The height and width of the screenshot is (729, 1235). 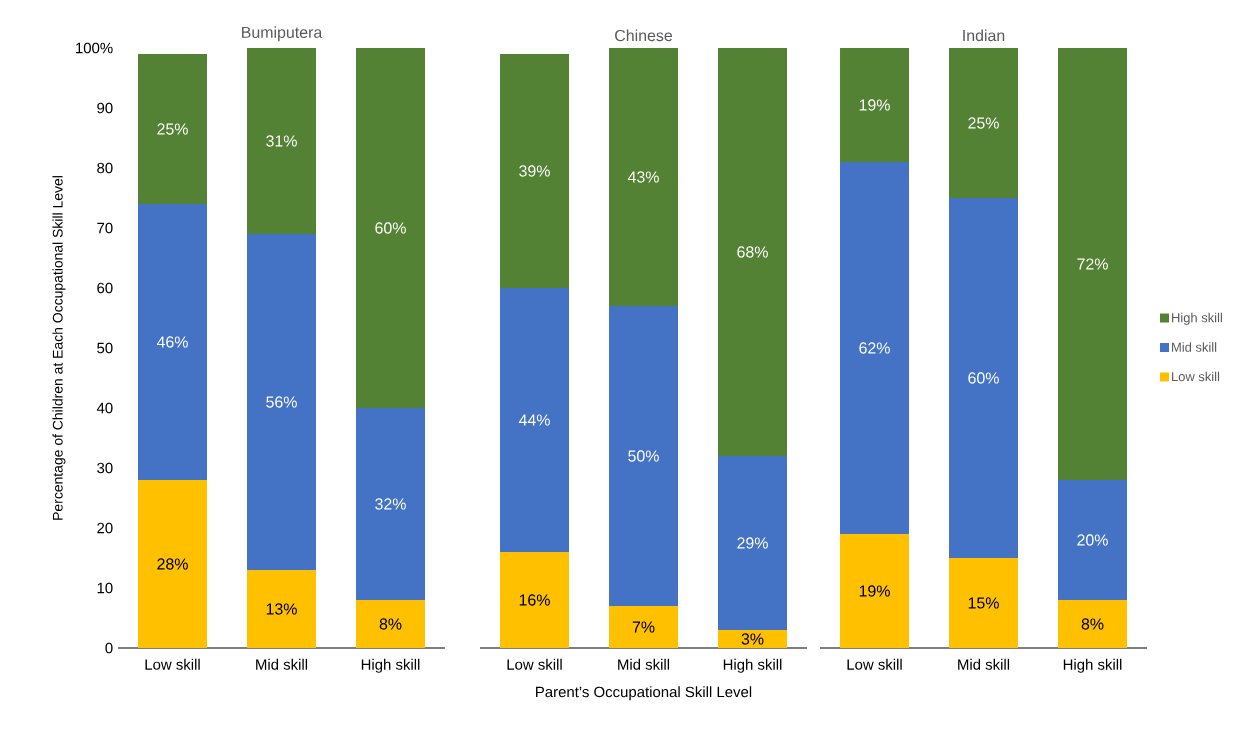 What do you see at coordinates (1197, 318) in the screenshot?
I see `legend-label: High skill` at bounding box center [1197, 318].